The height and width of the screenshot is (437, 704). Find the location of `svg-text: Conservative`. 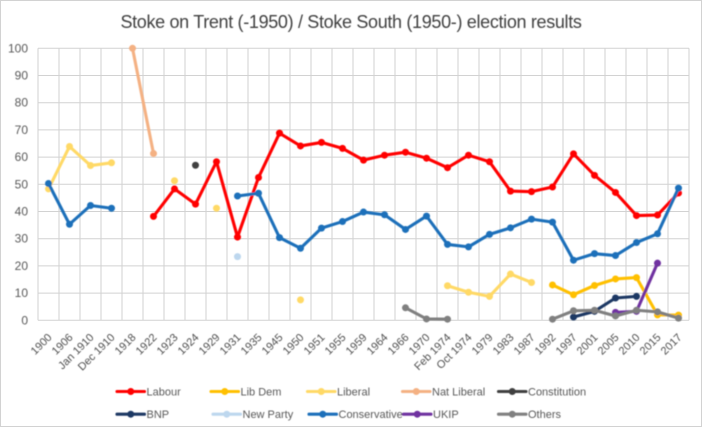

svg-text: Conservative is located at coordinates (371, 415).